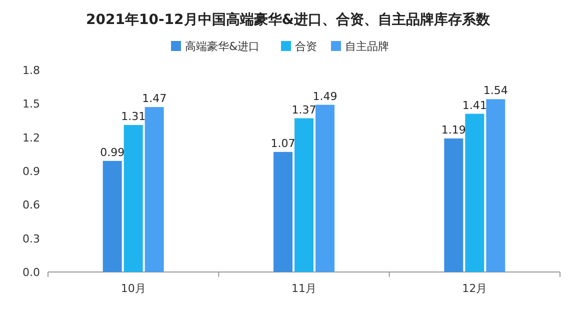 The image size is (576, 326). What do you see at coordinates (325, 96) in the screenshot?
I see `data-label: 1.49` at bounding box center [325, 96].